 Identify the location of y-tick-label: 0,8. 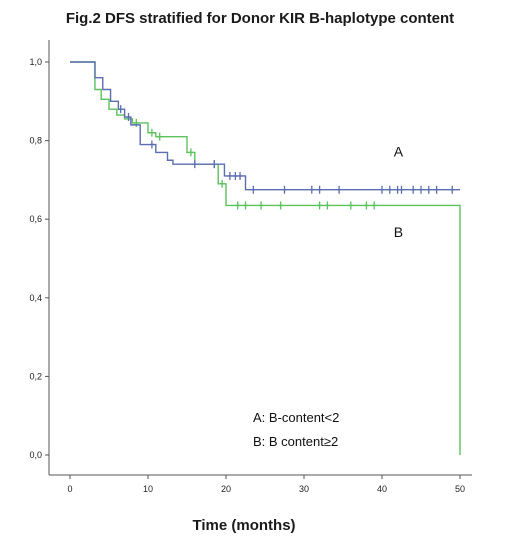
(35, 141).